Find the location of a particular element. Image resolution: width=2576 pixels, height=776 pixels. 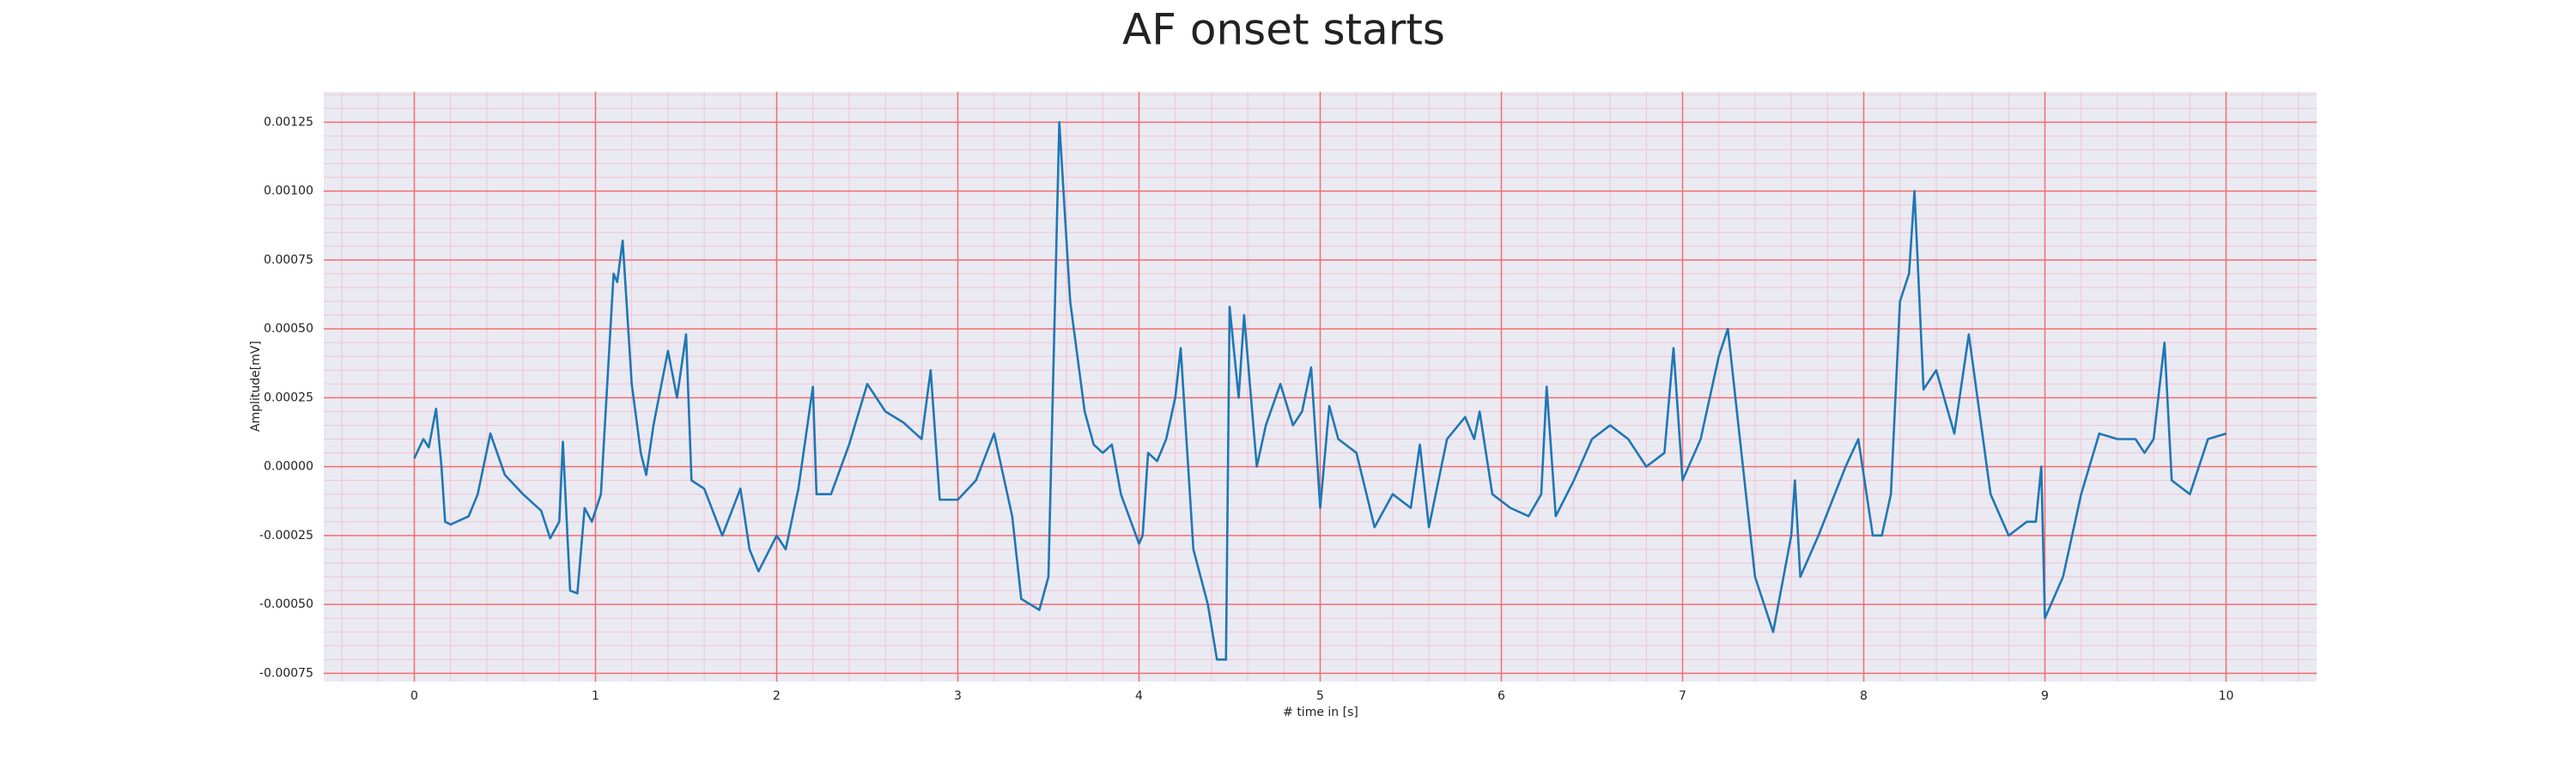

x-tick-label: 0 is located at coordinates (414, 696).